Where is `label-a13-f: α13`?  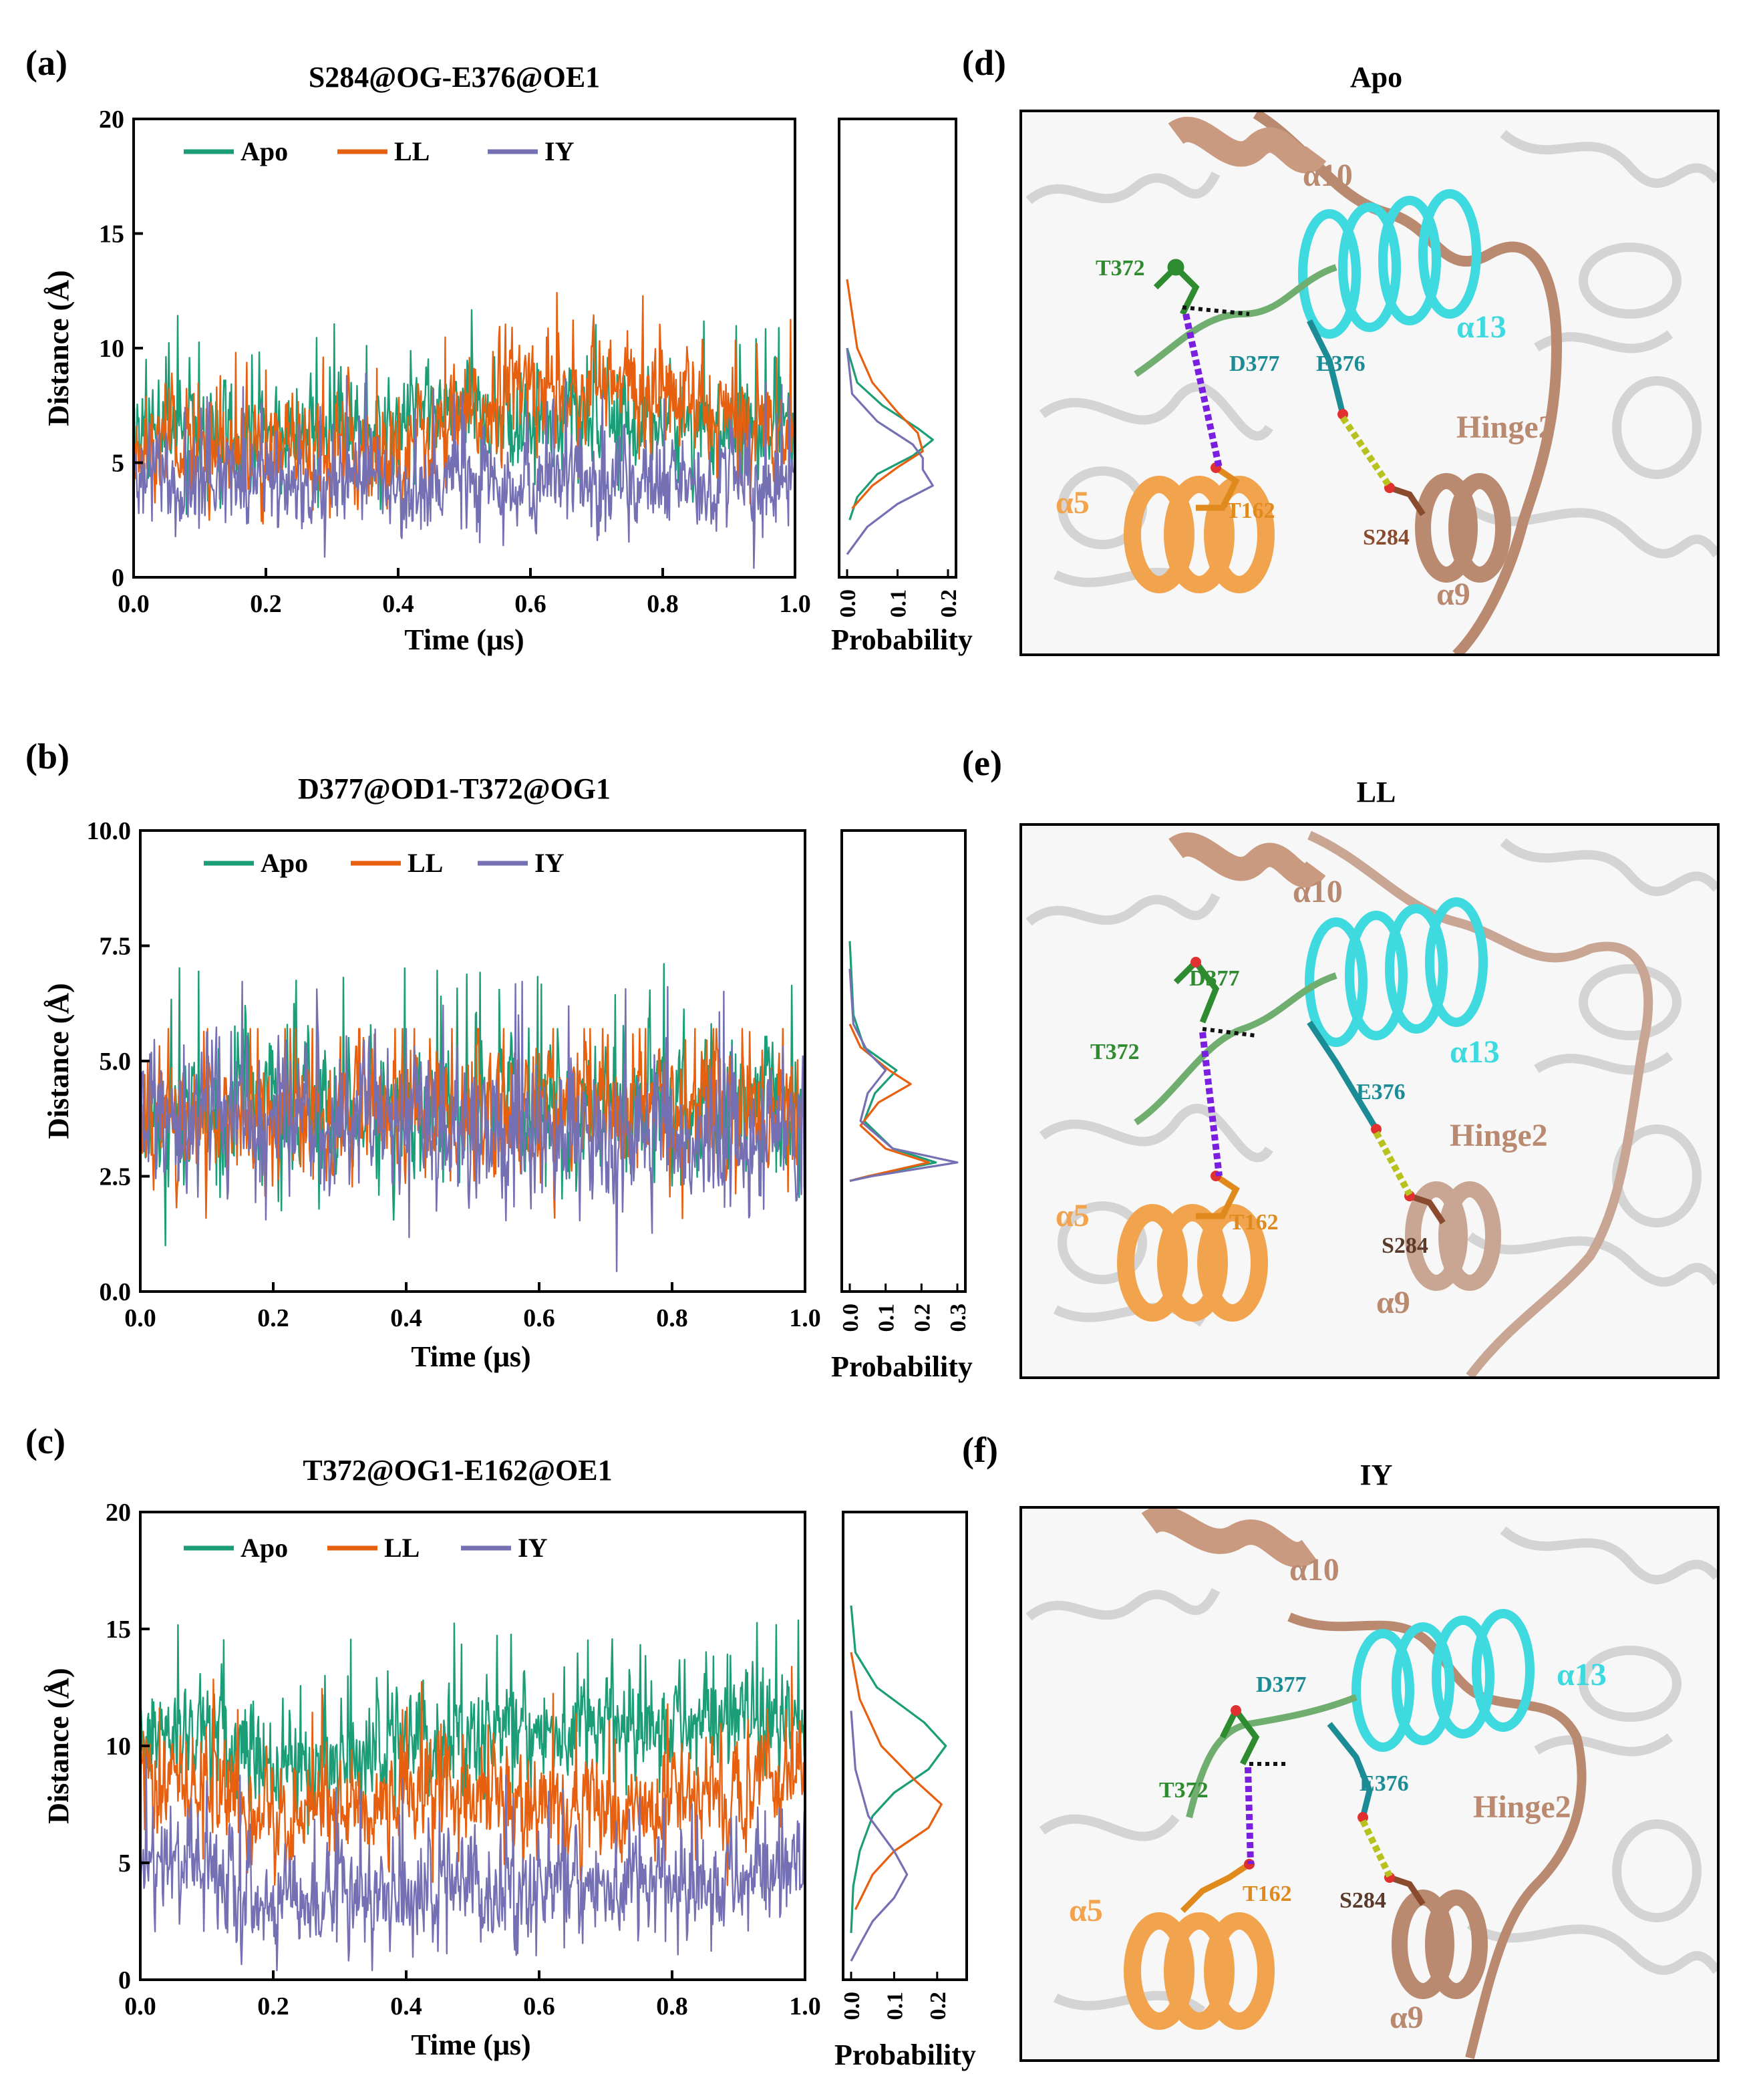
label-a13-f: α13 is located at coordinates (1582, 1674).